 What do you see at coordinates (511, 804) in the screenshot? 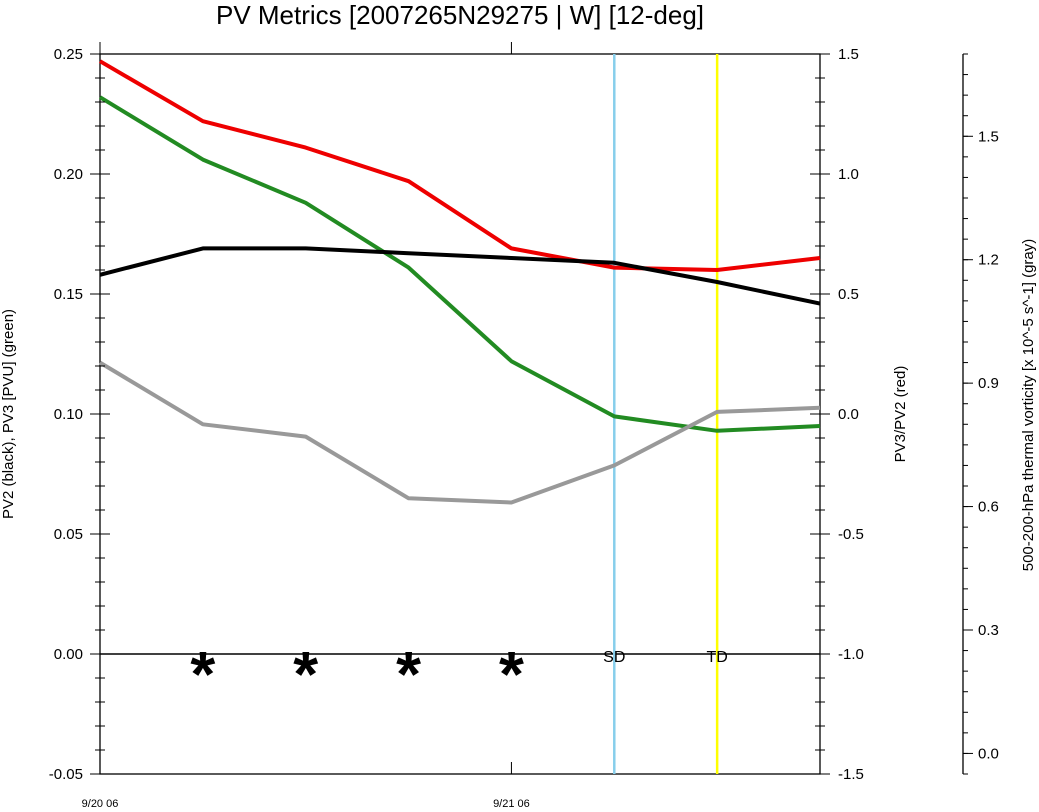
I see `x-tick-label: 9/21 06` at bounding box center [511, 804].